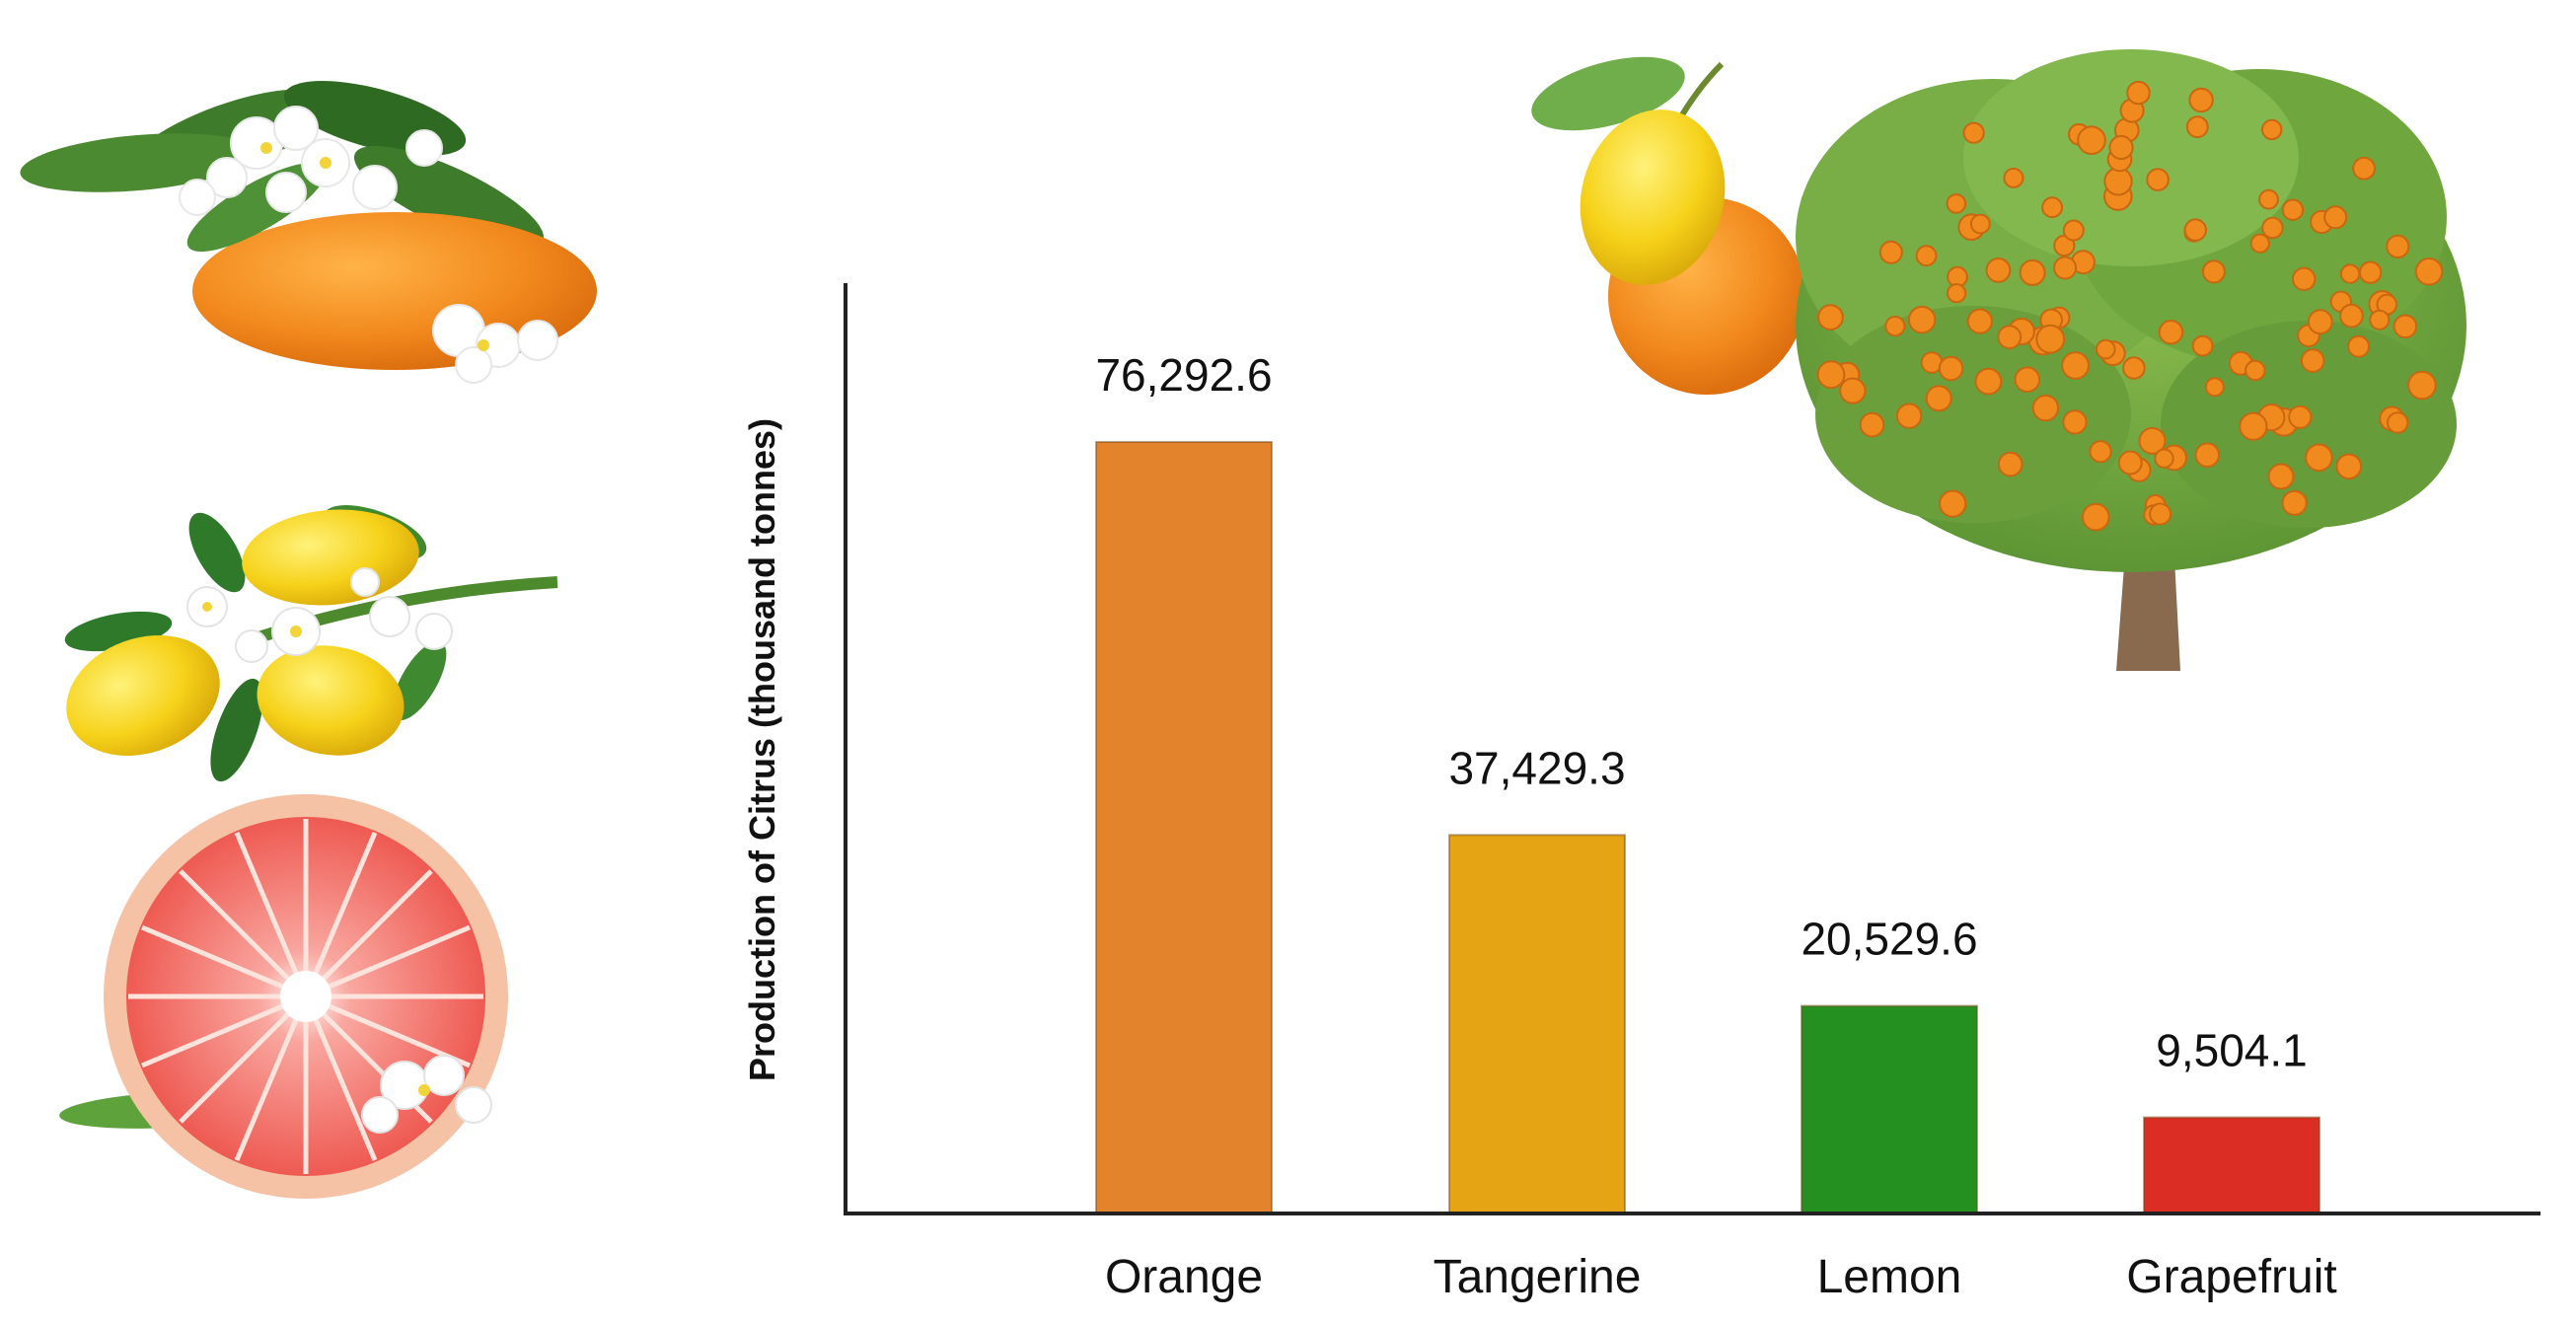 This screenshot has height=1324, width=2576. What do you see at coordinates (762, 749) in the screenshot?
I see `y-axis-label: Production of Citrus (thousand tonnes)` at bounding box center [762, 749].